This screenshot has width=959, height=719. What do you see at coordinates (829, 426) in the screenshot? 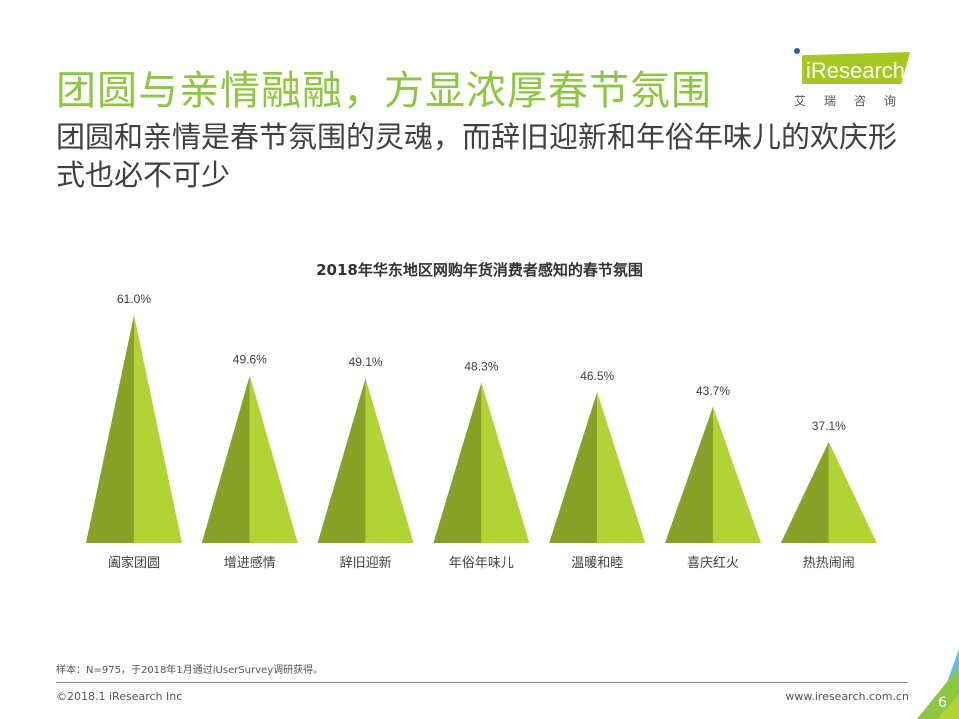
I see `data-label: 37.1%` at bounding box center [829, 426].